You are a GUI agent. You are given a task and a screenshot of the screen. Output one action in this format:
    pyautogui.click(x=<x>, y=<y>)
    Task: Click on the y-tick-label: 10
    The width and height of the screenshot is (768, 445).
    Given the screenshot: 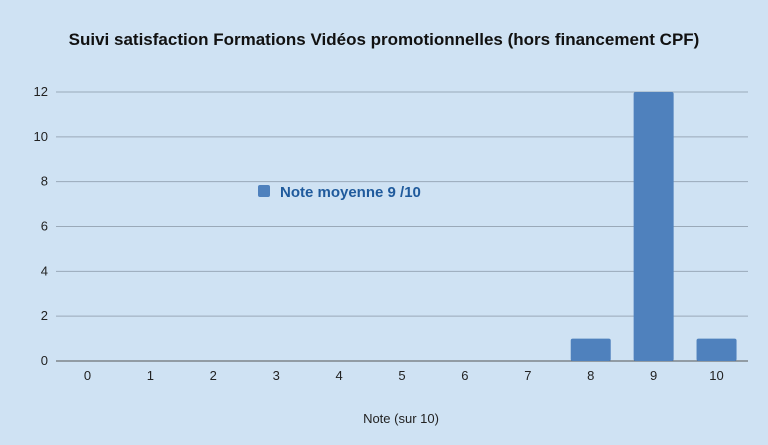 What is the action you would take?
    pyautogui.click(x=41, y=136)
    